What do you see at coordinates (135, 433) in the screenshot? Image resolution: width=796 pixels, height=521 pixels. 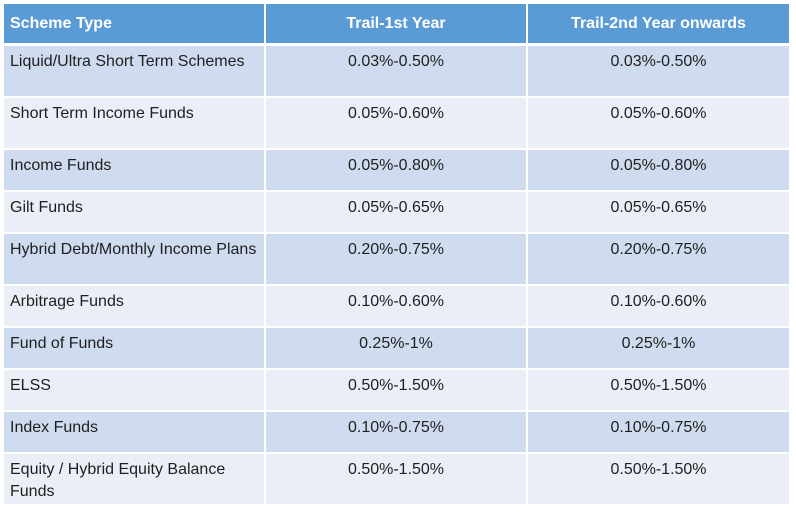 I see `scheme-cell: Index Funds` at bounding box center [135, 433].